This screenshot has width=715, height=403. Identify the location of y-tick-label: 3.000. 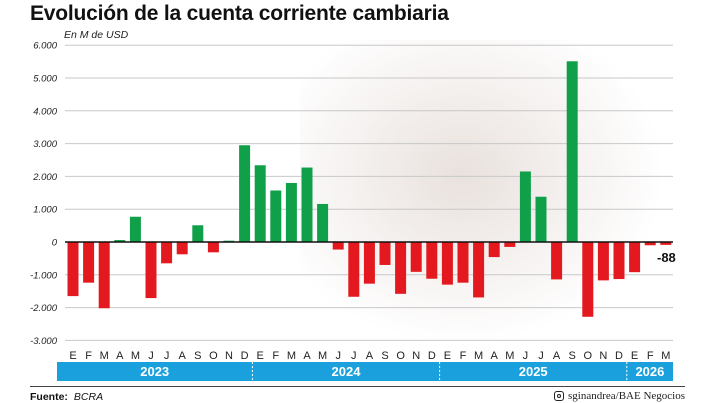
(45, 144).